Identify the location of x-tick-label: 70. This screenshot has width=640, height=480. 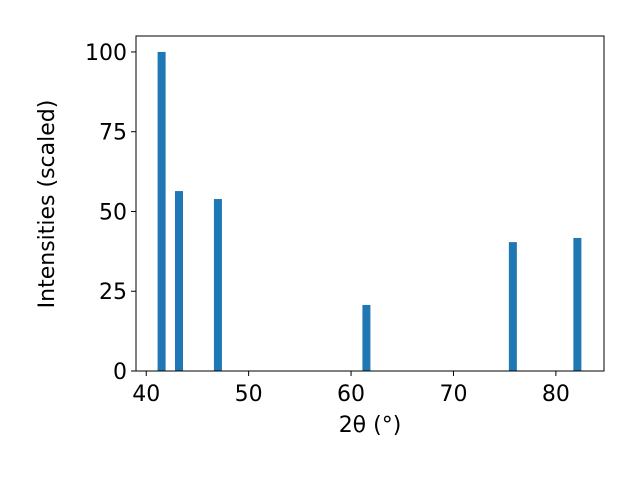
(453, 394).